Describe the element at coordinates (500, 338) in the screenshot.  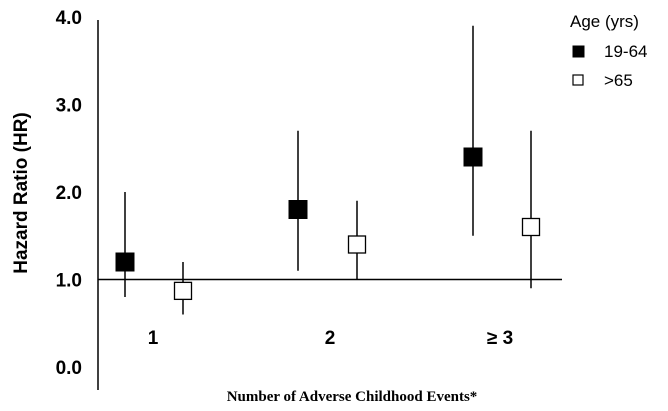
I see `category-label: ≥ 3` at that location.